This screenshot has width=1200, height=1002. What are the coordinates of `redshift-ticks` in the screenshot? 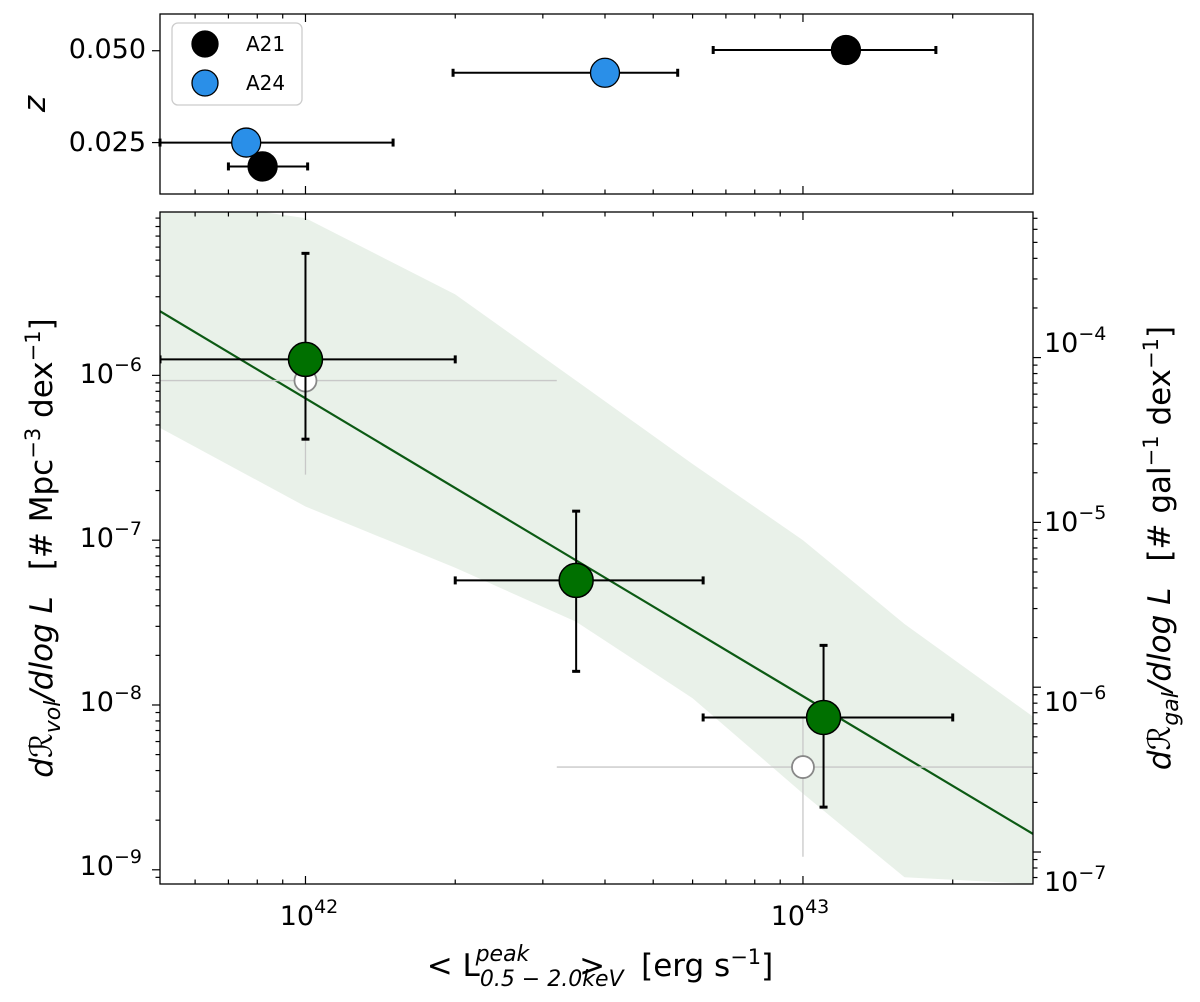 It's located at (553, 104).